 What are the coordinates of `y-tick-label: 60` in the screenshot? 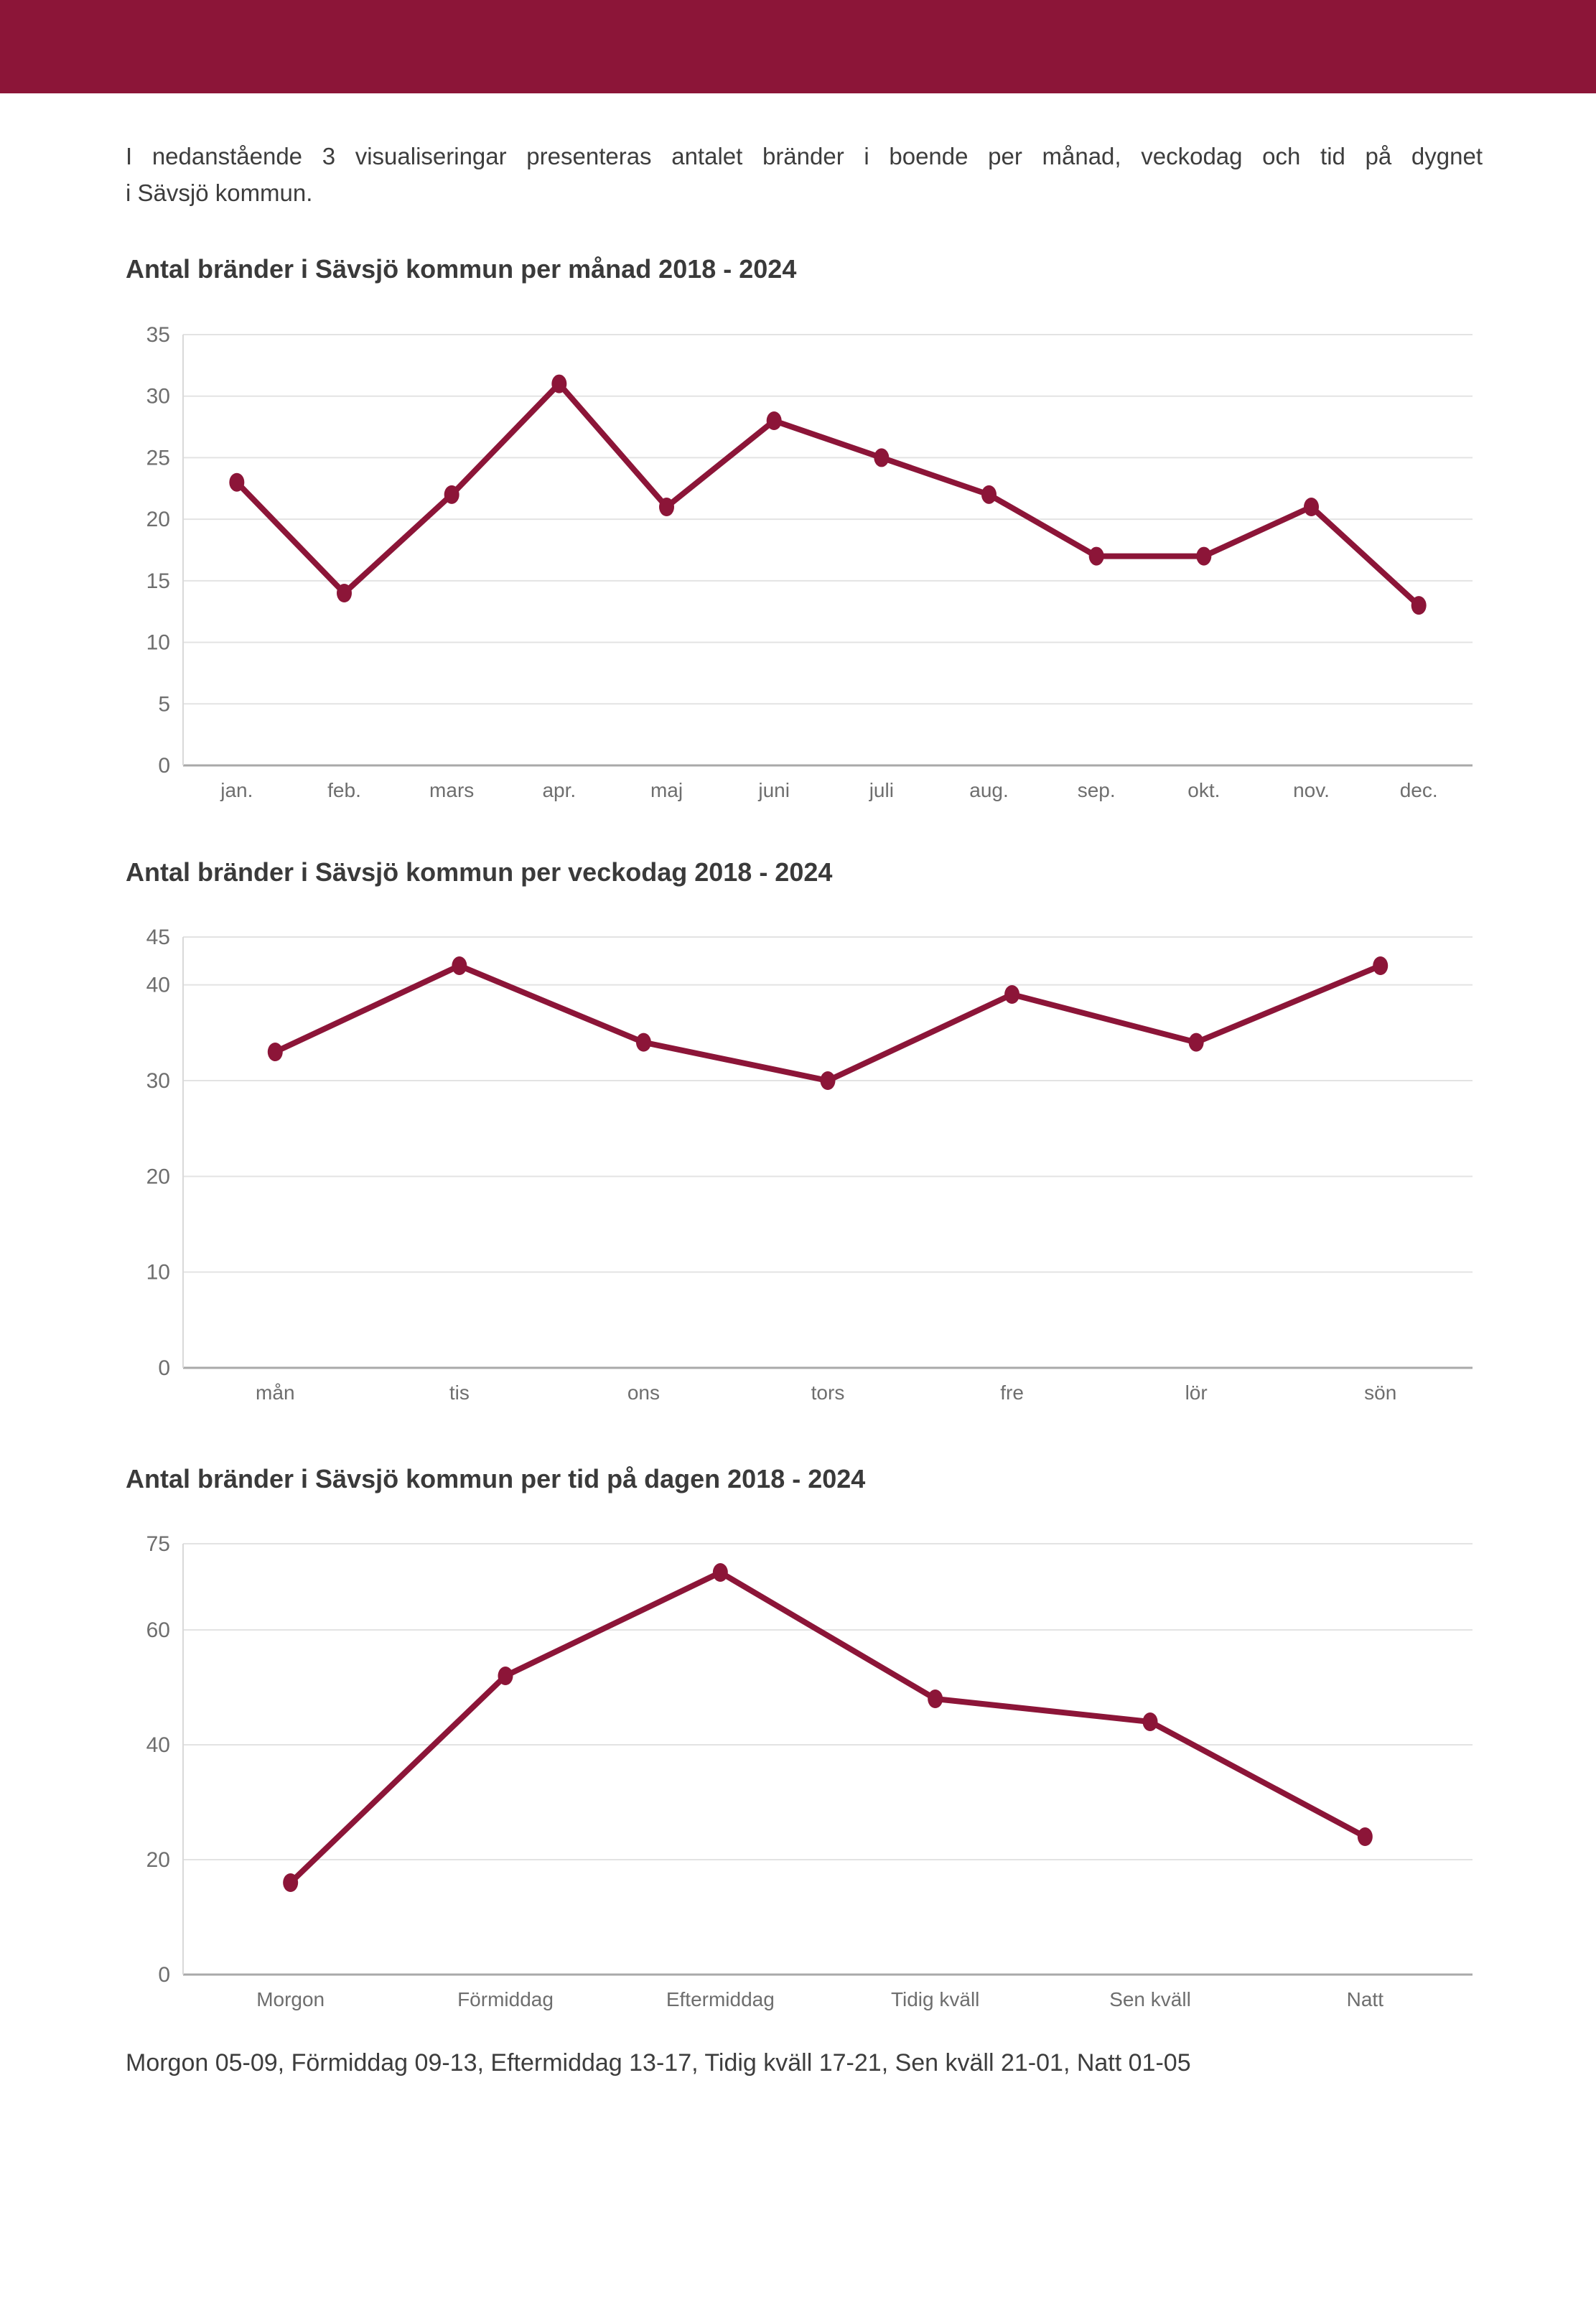 It's located at (158, 1630).